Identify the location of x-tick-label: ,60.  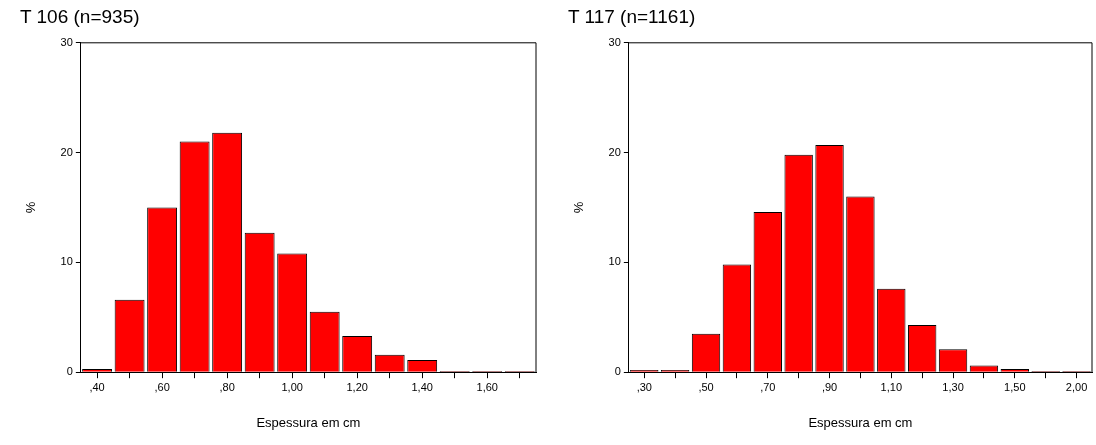
(162, 386).